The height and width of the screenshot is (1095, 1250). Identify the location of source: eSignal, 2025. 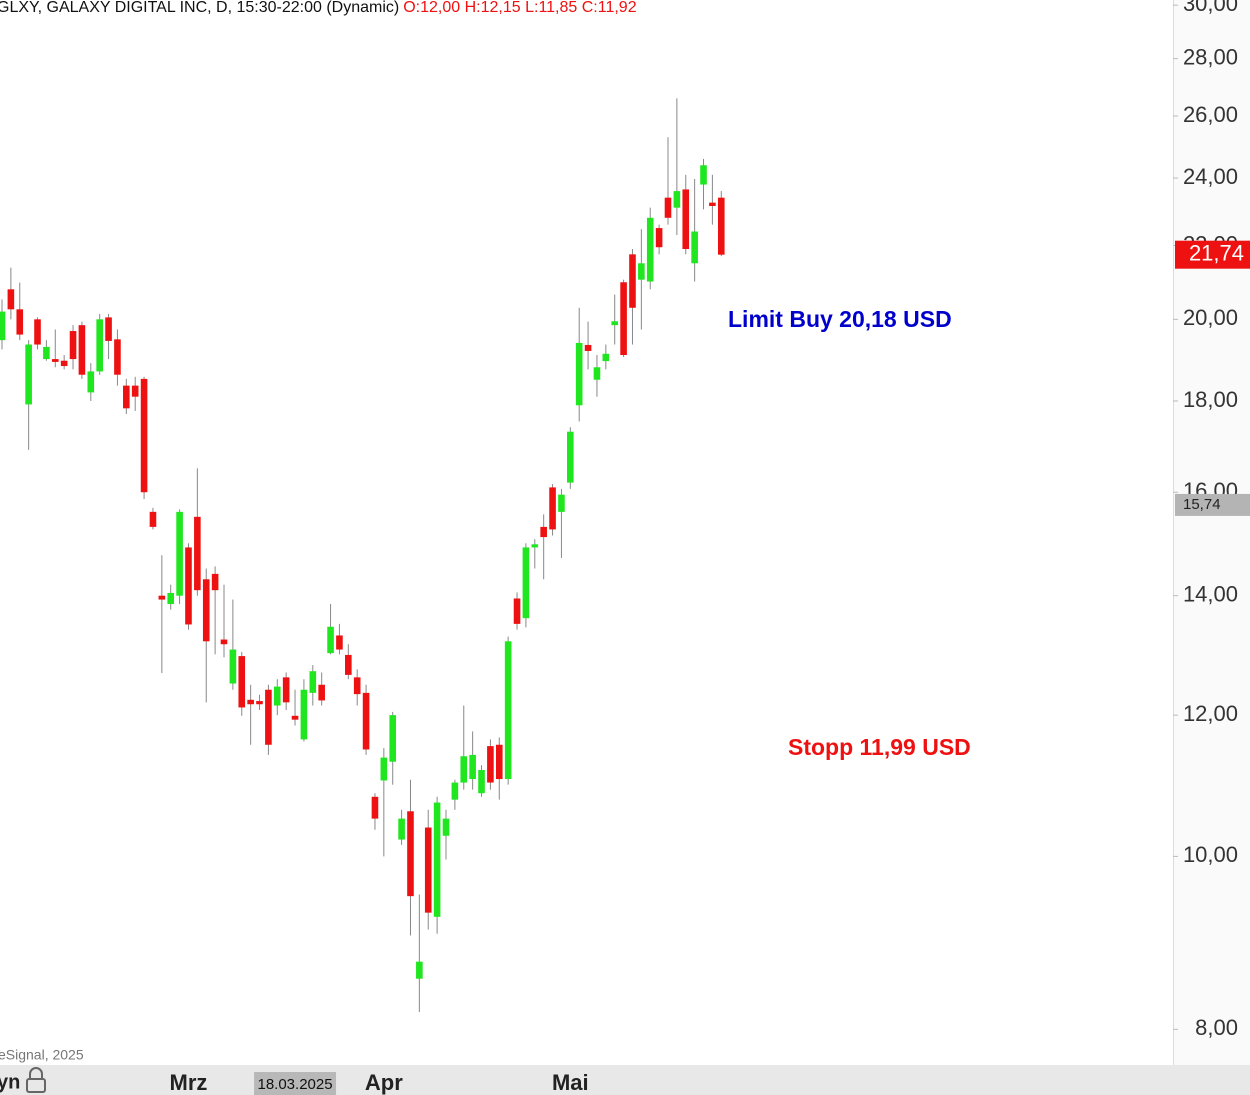
(42, 1055).